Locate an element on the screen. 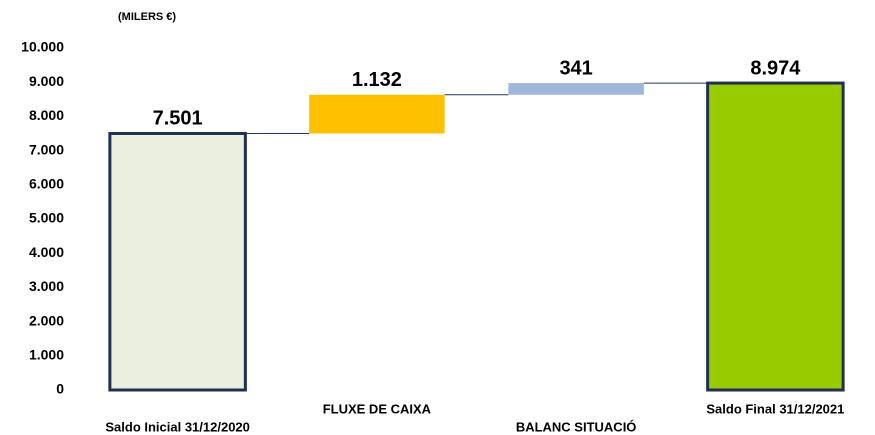 The height and width of the screenshot is (435, 875). y-tick-label: 7.000 is located at coordinates (46, 149).